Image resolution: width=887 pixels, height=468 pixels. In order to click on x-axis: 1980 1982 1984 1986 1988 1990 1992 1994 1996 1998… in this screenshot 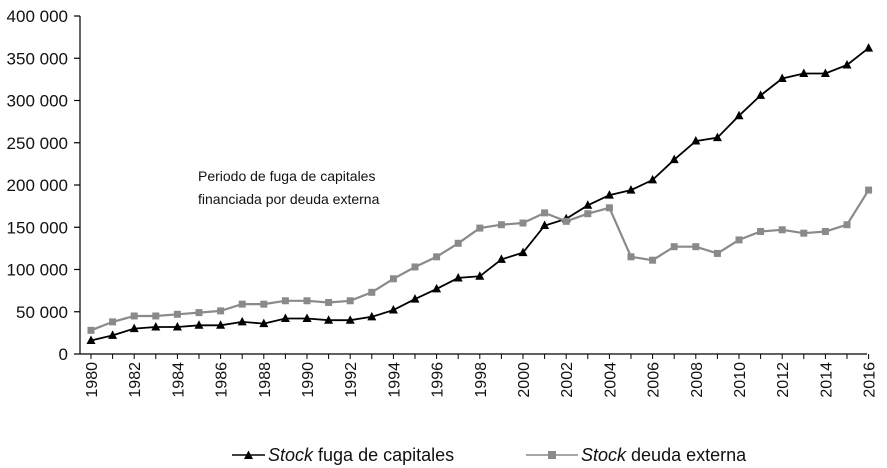, I will do `click(479, 375)`.